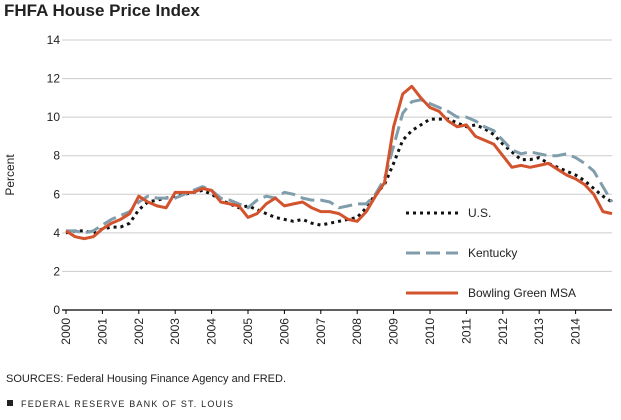 The image size is (621, 420). What do you see at coordinates (54, 40) in the screenshot?
I see `y-tick-label: 14` at bounding box center [54, 40].